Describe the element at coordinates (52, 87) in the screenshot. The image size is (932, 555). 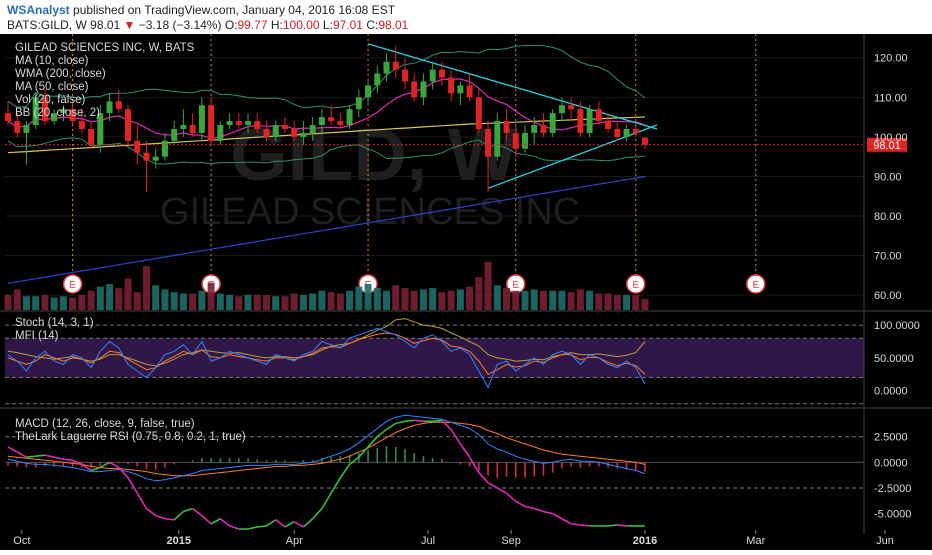
I see `legend-ma50: MA (50, close)` at that location.